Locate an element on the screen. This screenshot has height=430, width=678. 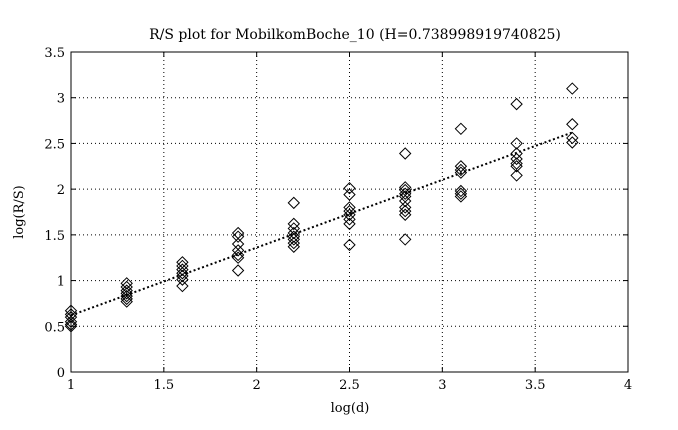
y-tick-label: 0.5 is located at coordinates (54, 327).